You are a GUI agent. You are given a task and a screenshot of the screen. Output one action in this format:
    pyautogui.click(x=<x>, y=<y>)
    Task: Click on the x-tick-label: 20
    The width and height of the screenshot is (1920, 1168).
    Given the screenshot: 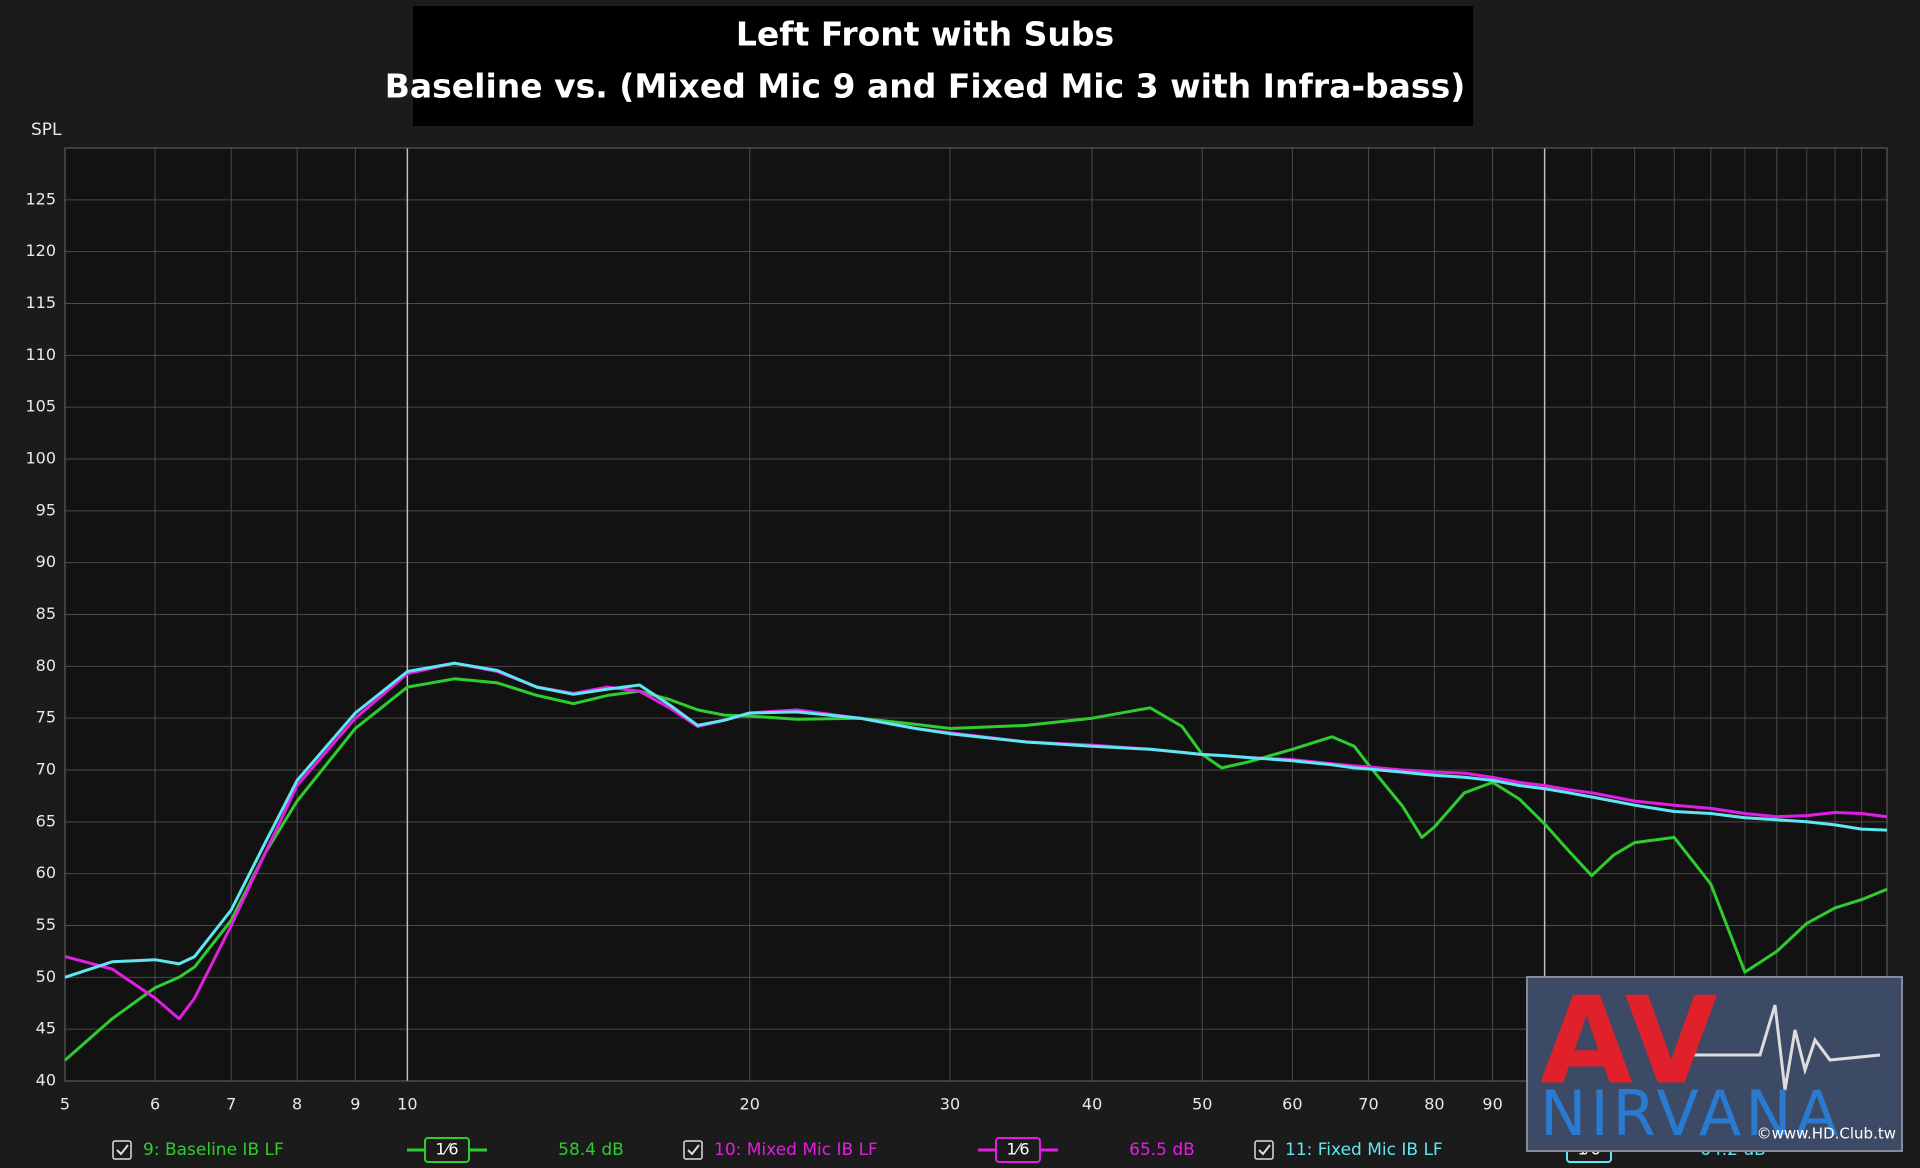 What is the action you would take?
    pyautogui.click(x=750, y=1104)
    